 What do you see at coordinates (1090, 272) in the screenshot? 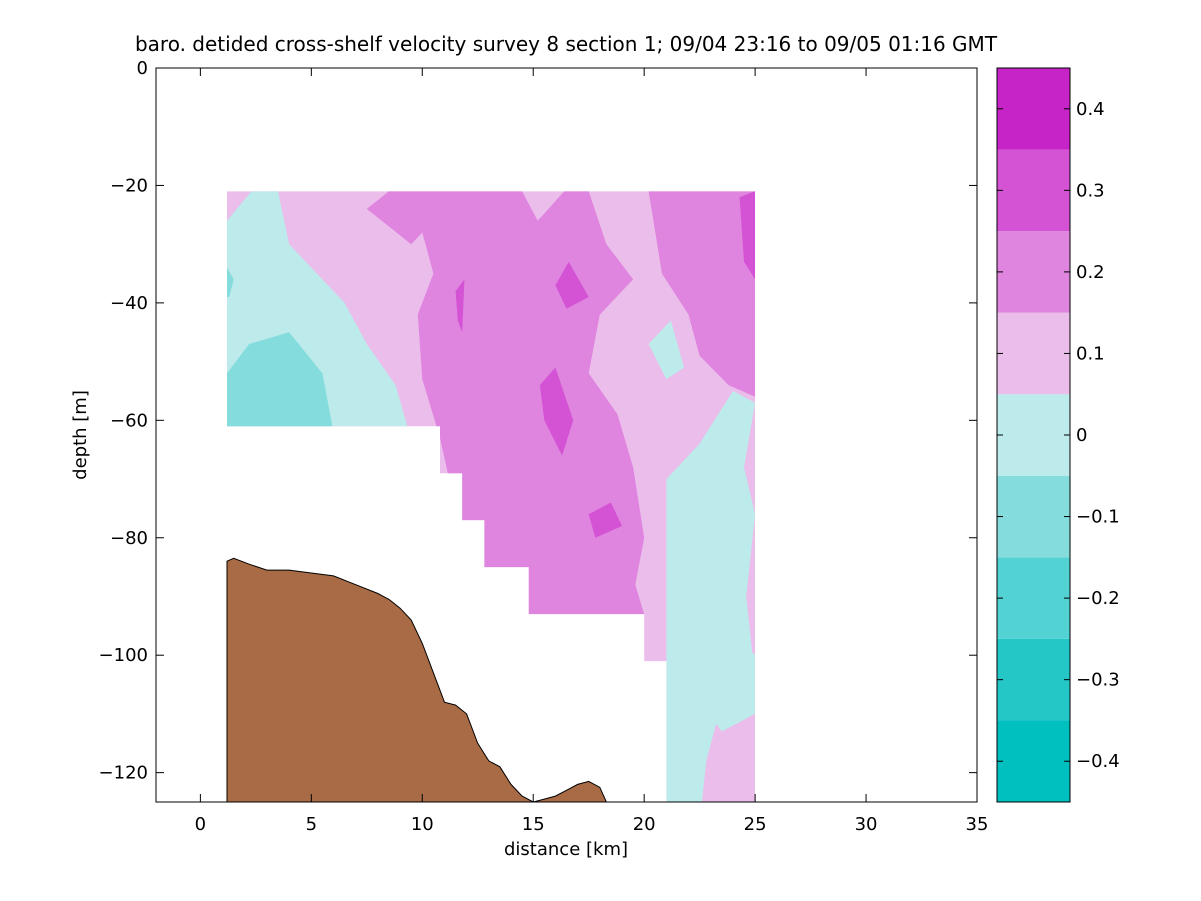
I see `colorbar-tick-label: 0.2` at bounding box center [1090, 272].